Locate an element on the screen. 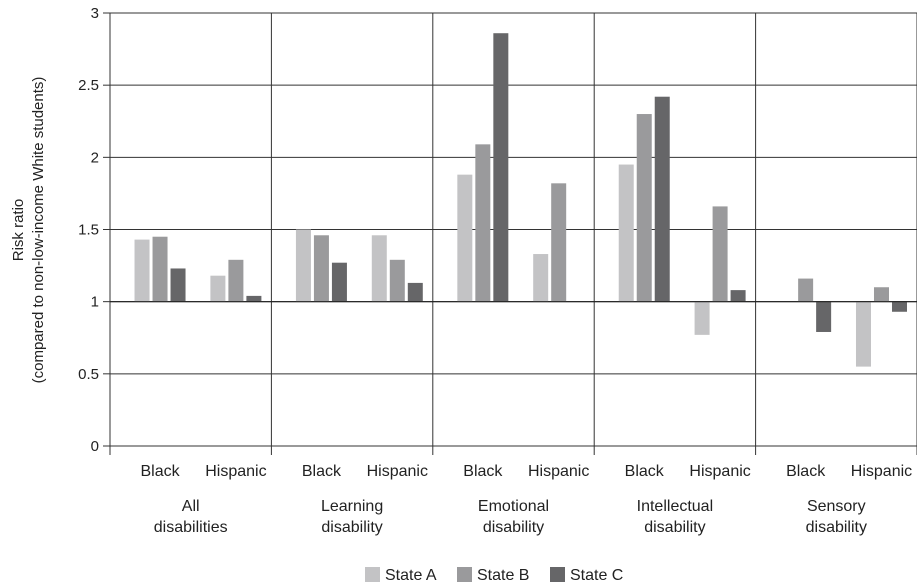 The width and height of the screenshot is (917, 588). bar-state-b-2-hispanic is located at coordinates (397, 280).